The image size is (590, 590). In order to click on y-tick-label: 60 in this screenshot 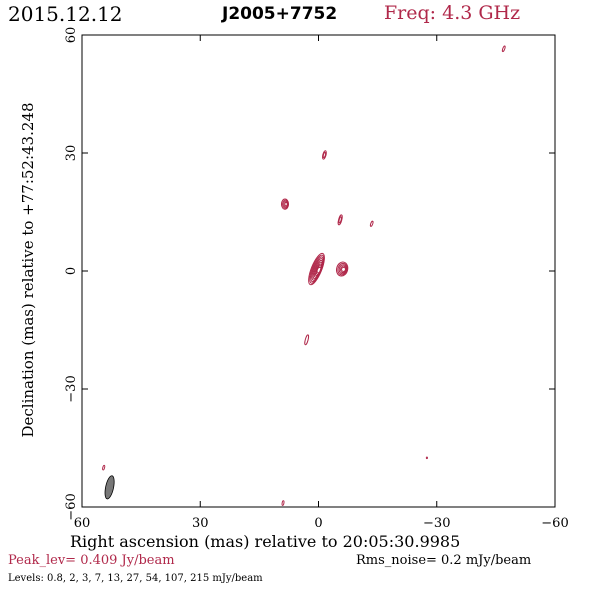, I will do `click(71, 35)`.